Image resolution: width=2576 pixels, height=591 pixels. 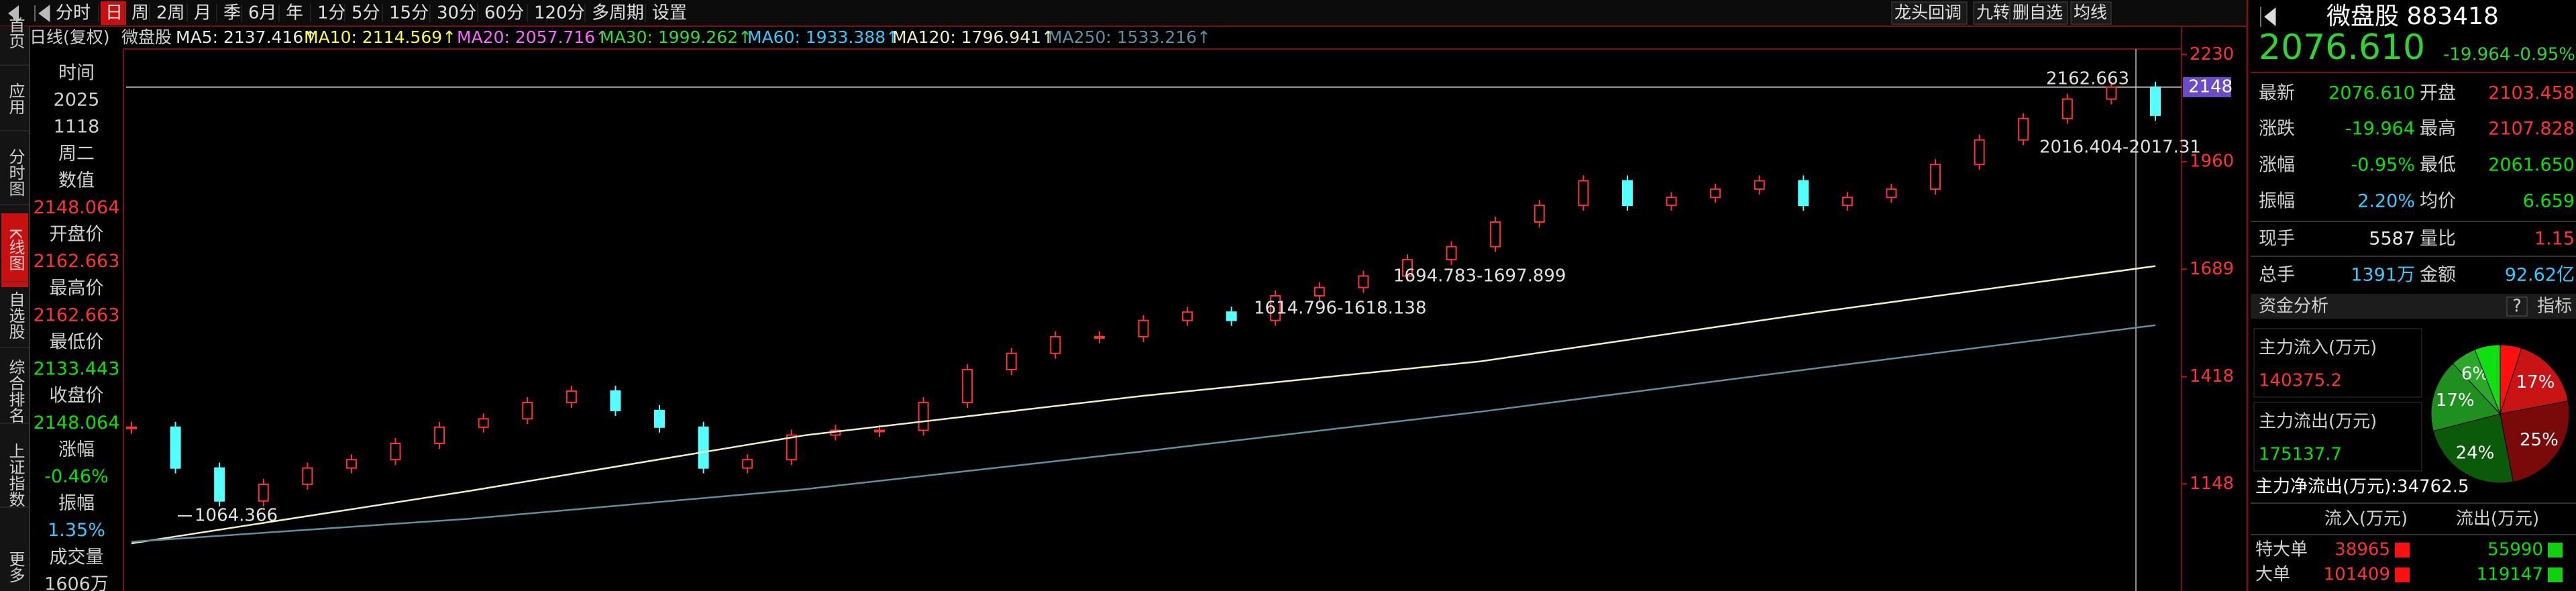 I want to click on info-text: 涨幅, so click(x=76, y=449).